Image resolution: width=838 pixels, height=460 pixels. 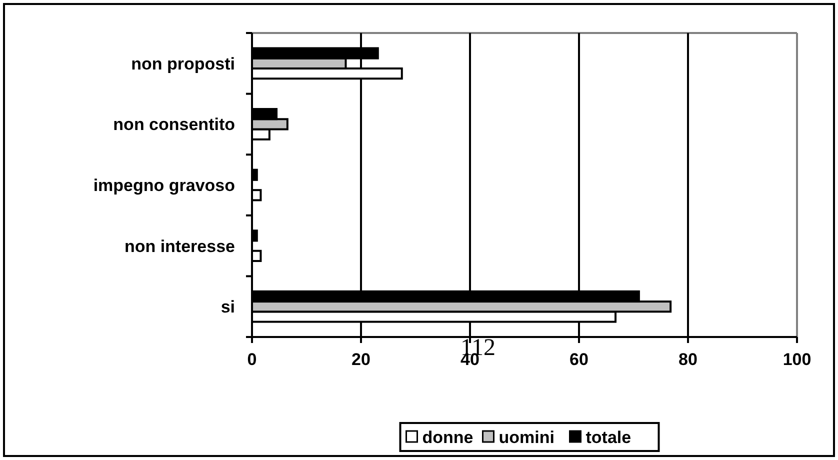 What do you see at coordinates (448, 437) in the screenshot?
I see `legend-label: donne` at bounding box center [448, 437].